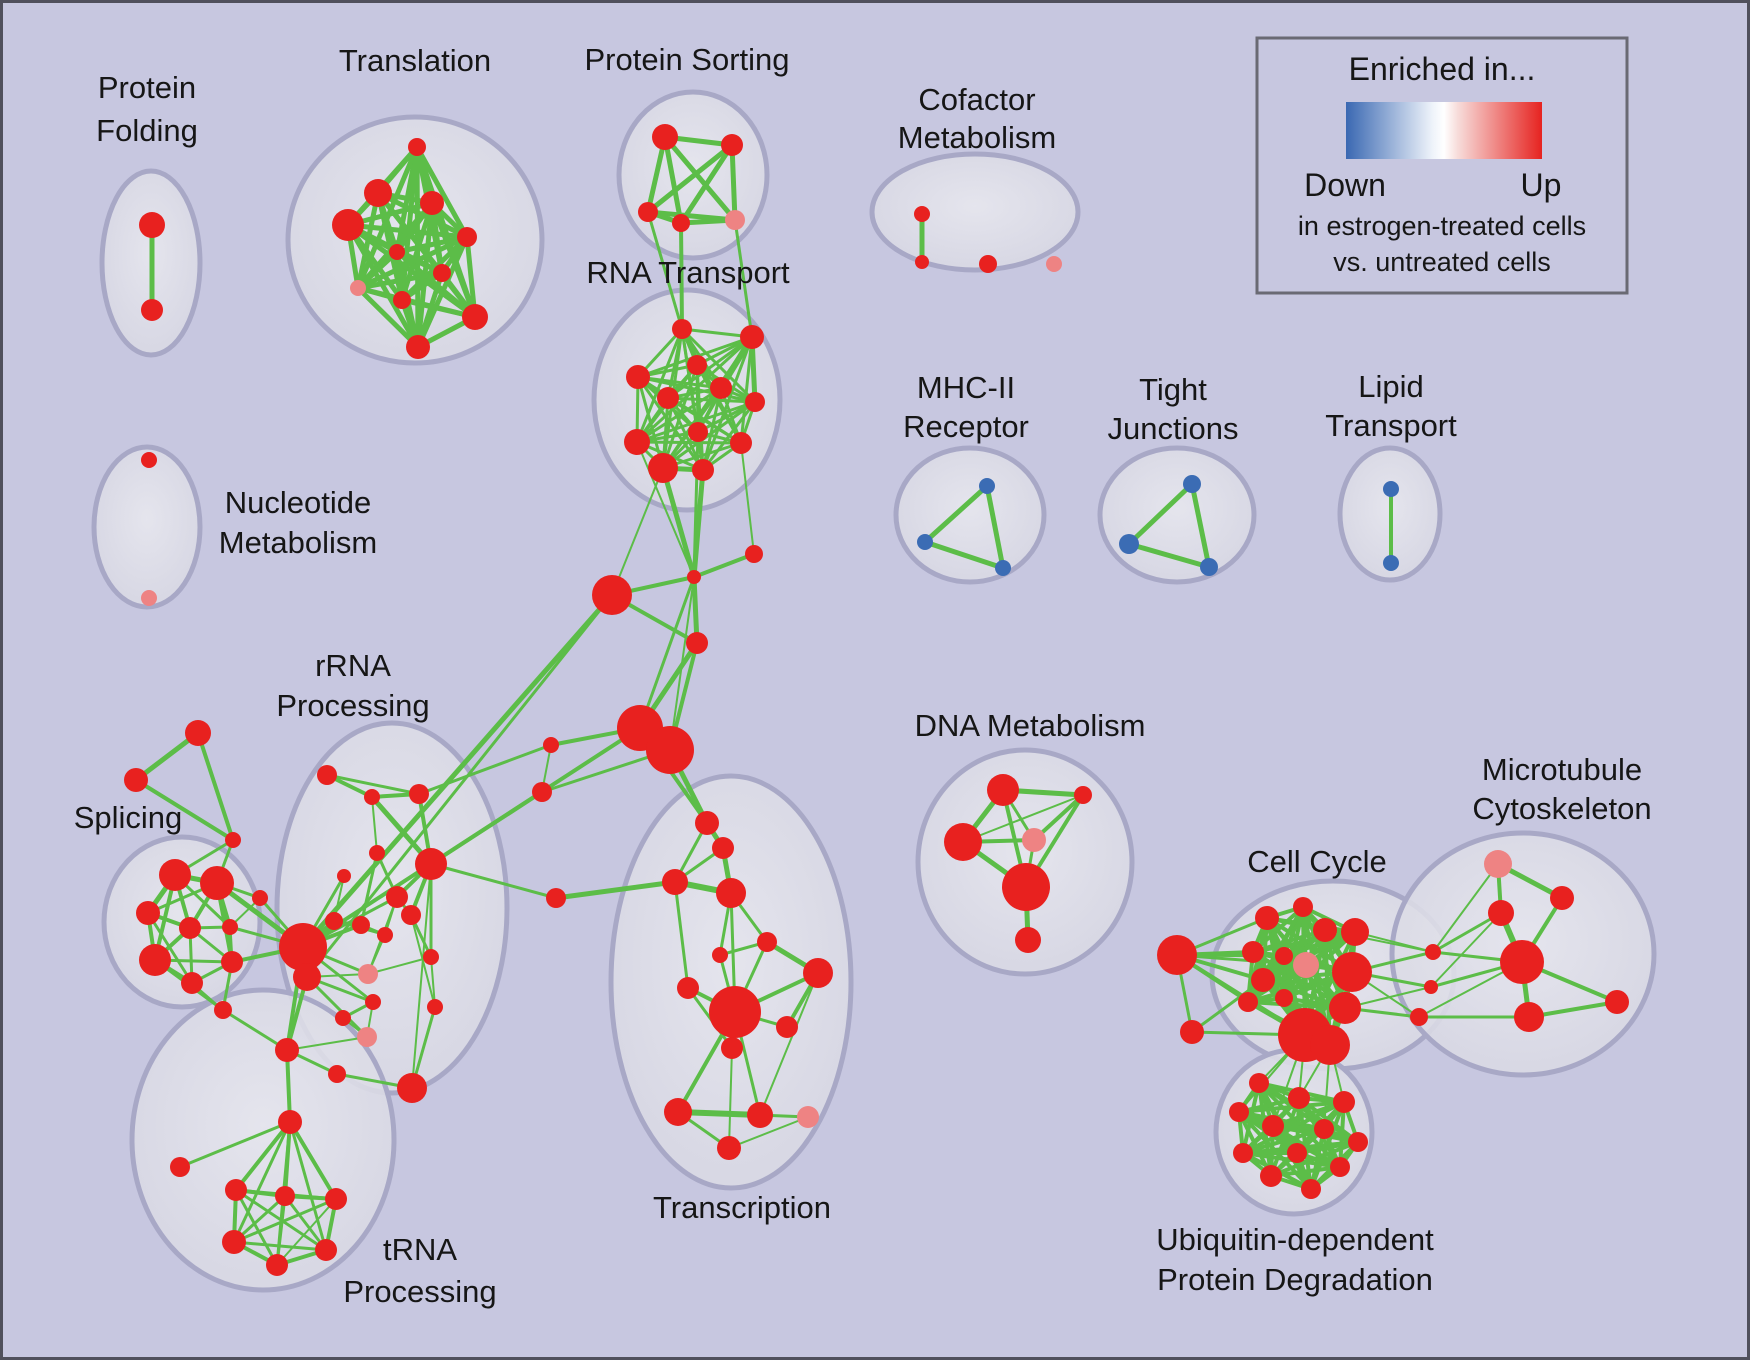 The height and width of the screenshot is (1360, 1750). What do you see at coordinates (352, 705) in the screenshot?
I see `cluster-rrna-processing-label: Processing` at bounding box center [352, 705].